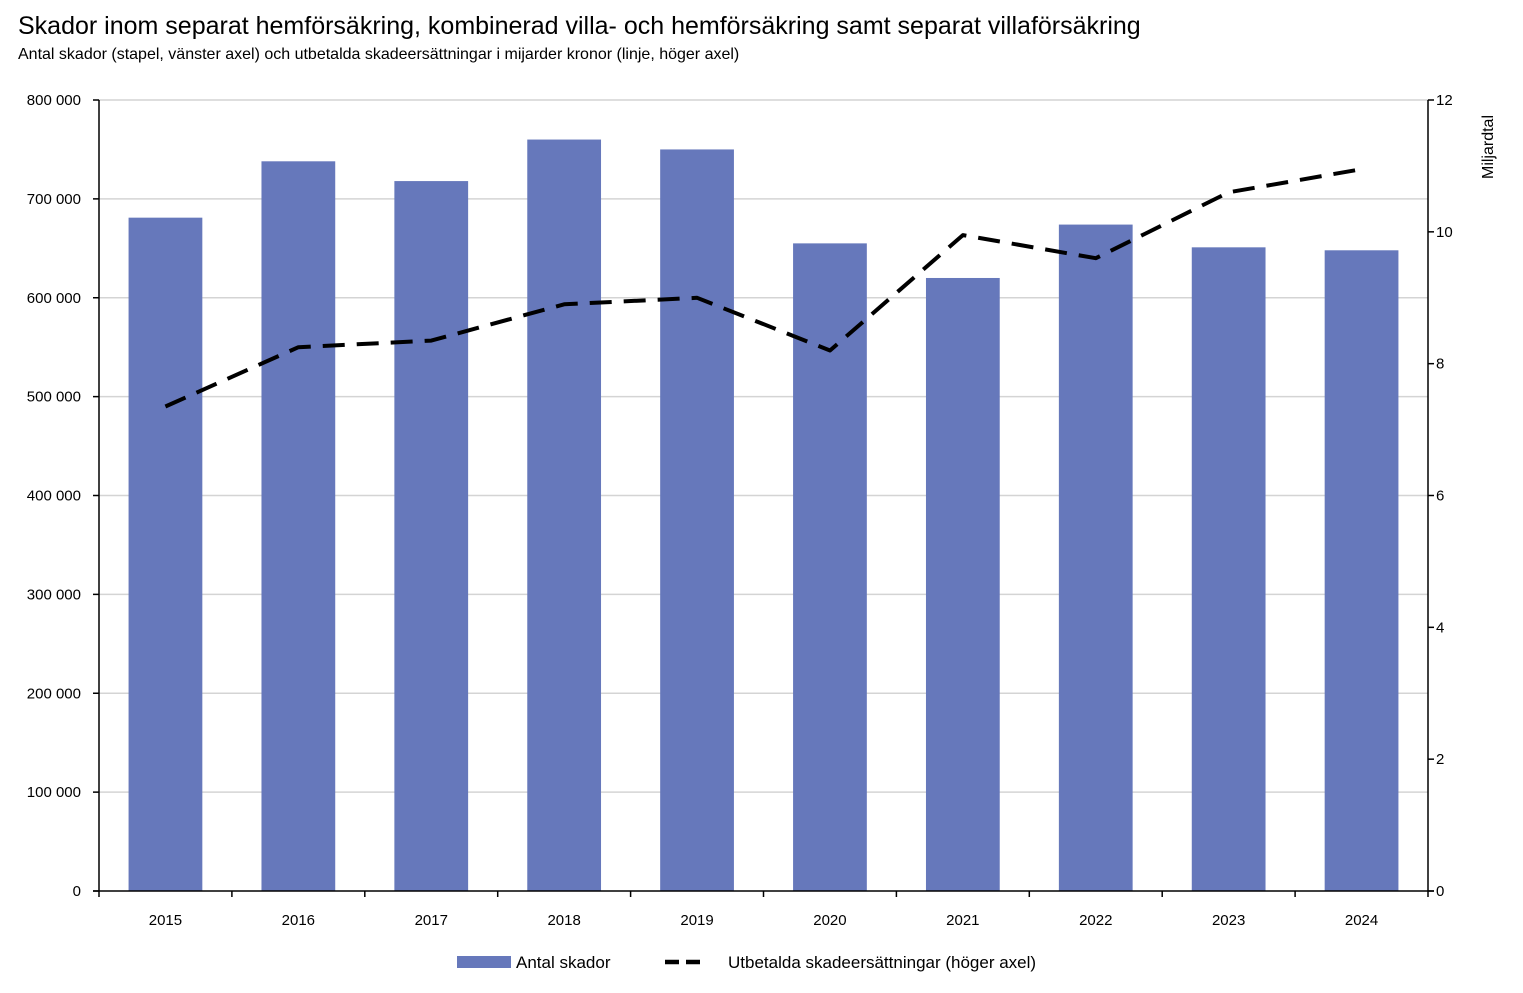 The width and height of the screenshot is (1523, 993). Describe the element at coordinates (962, 920) in the screenshot. I see `x-tick-label: 2021` at that location.